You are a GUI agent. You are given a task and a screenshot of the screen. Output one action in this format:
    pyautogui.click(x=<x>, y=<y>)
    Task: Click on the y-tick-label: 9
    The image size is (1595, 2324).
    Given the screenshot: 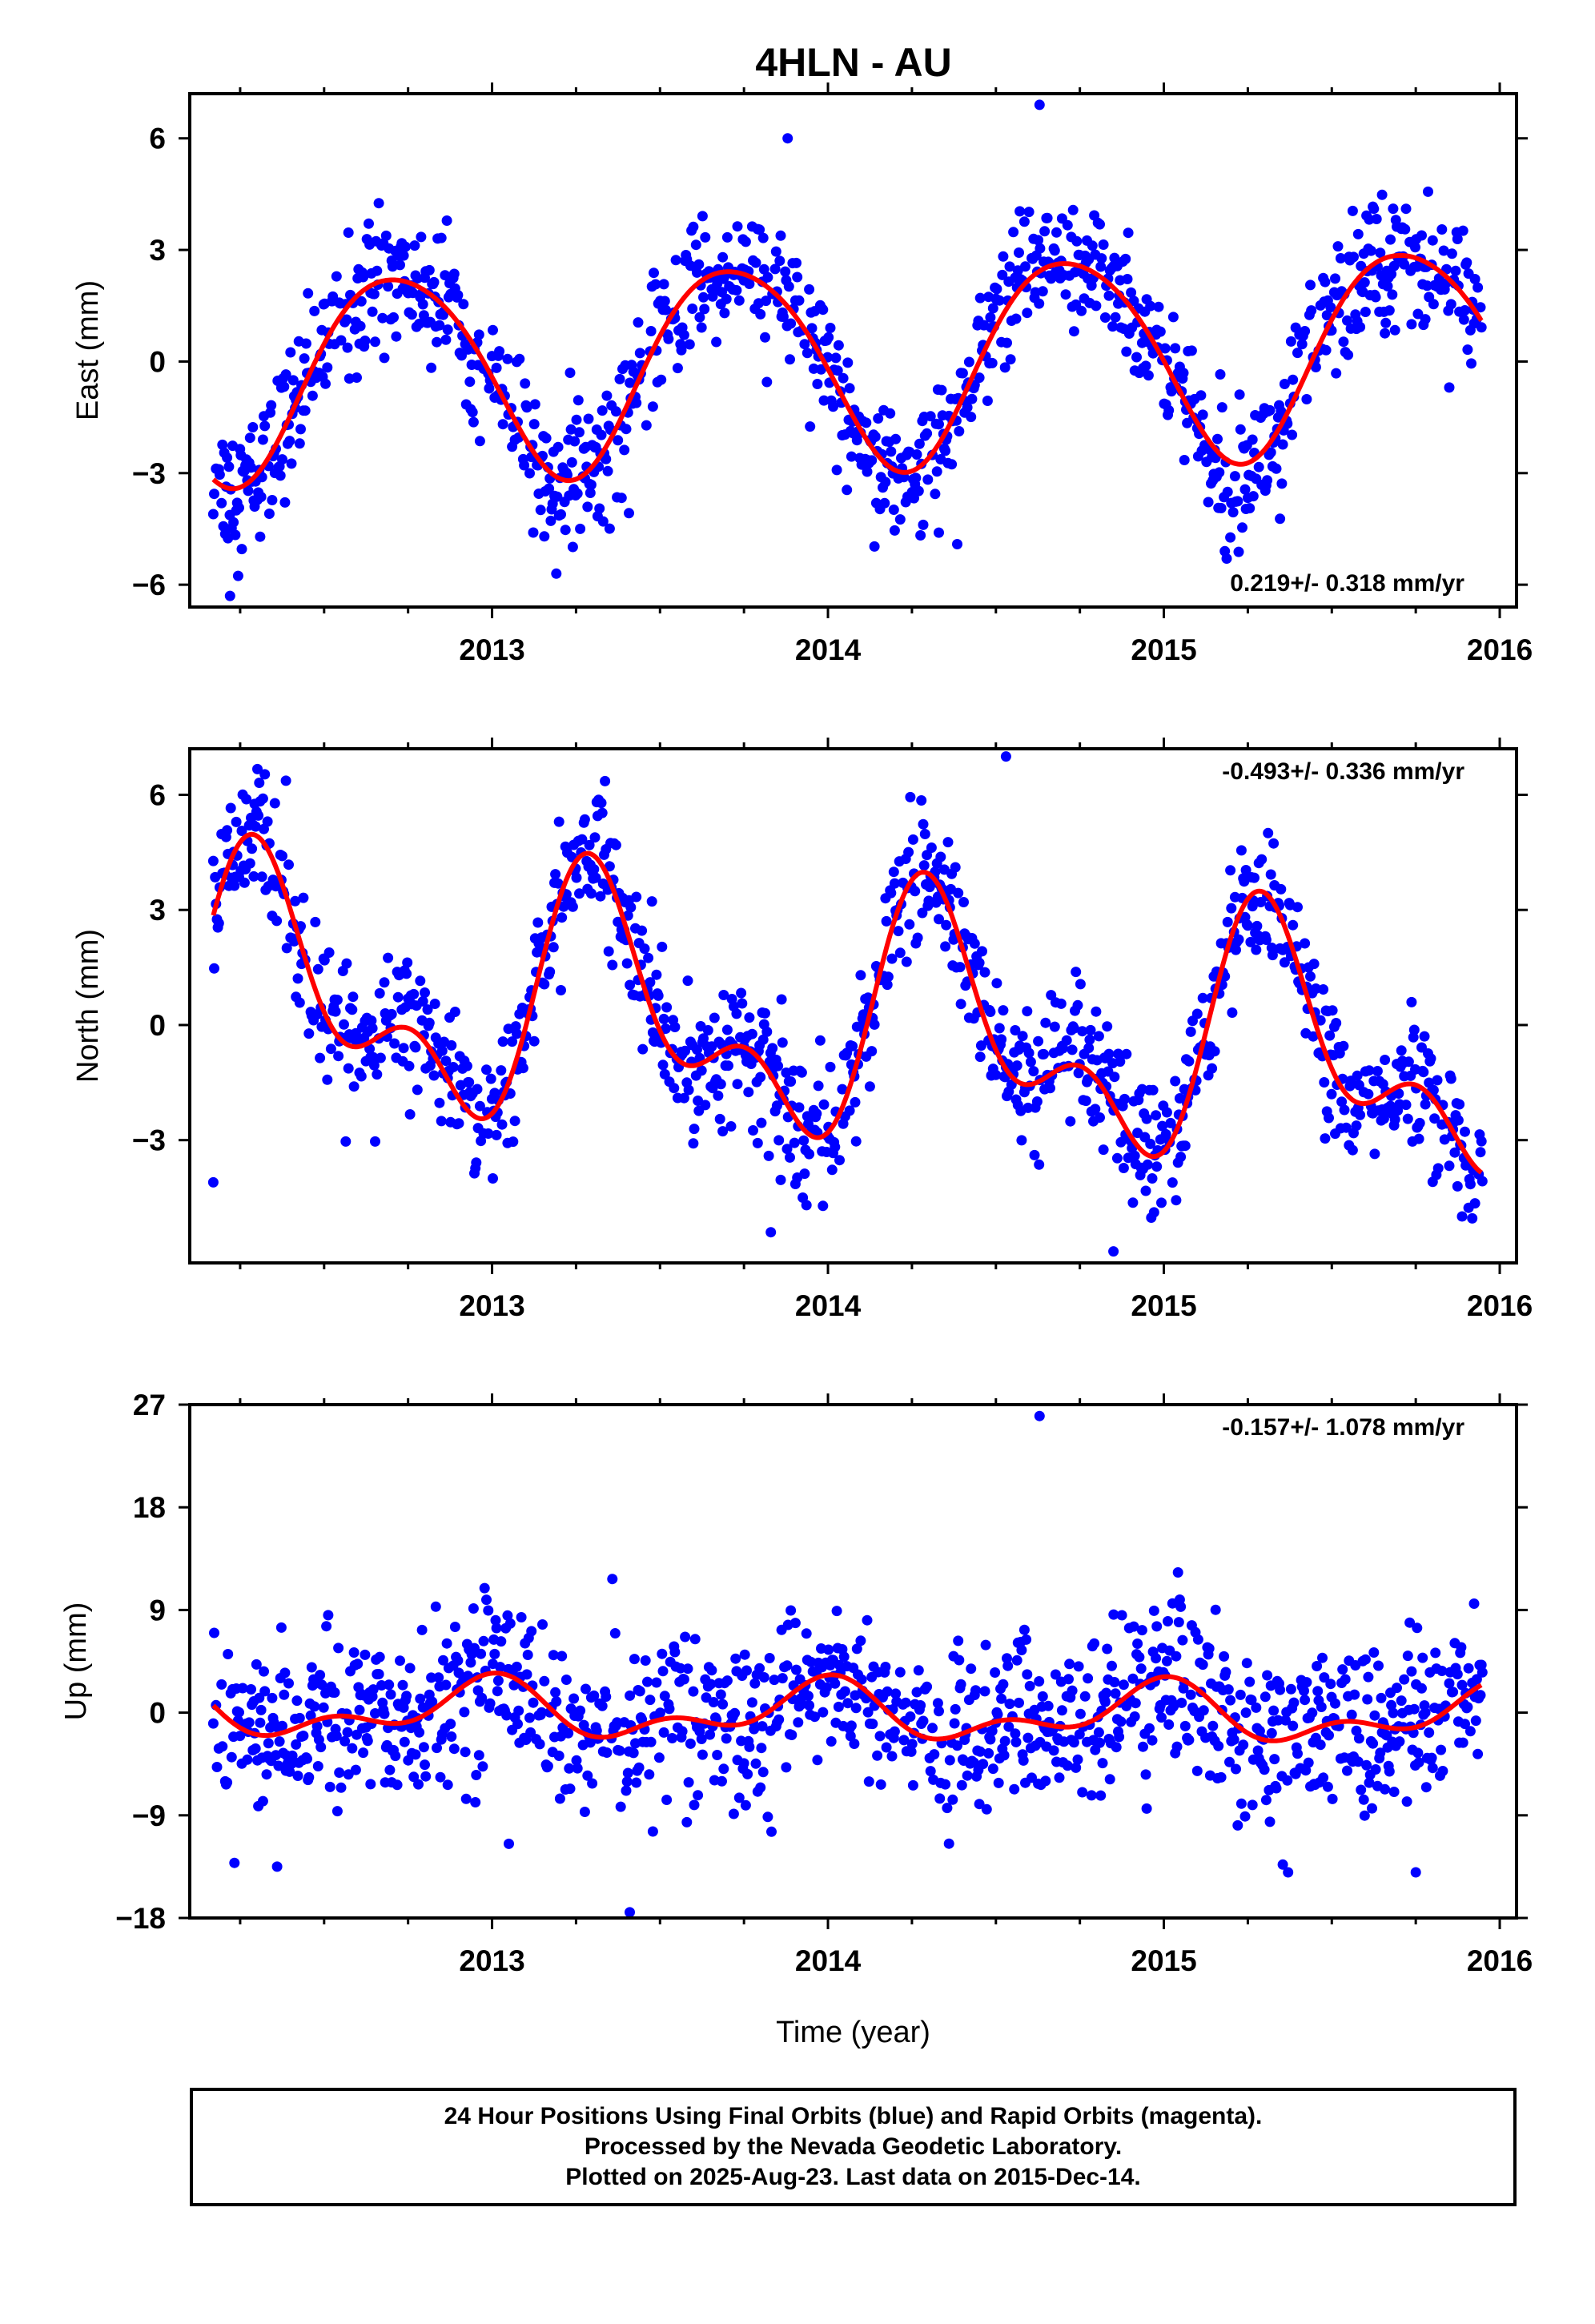 What is the action you would take?
    pyautogui.click(x=157, y=1610)
    